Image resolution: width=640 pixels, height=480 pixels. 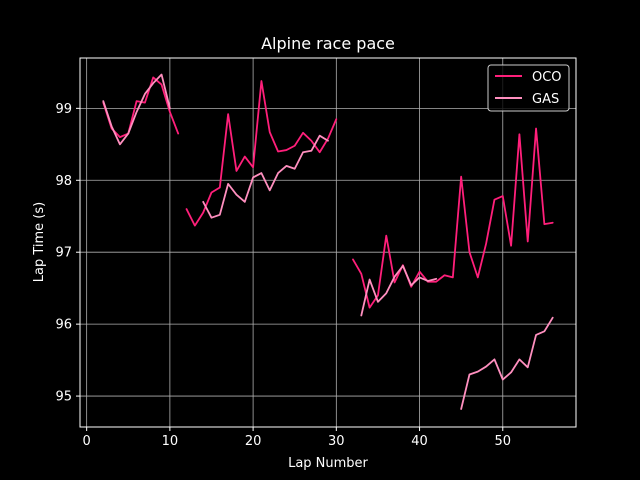 I want to click on y-axis-label: Lap Time (s), so click(x=39, y=242).